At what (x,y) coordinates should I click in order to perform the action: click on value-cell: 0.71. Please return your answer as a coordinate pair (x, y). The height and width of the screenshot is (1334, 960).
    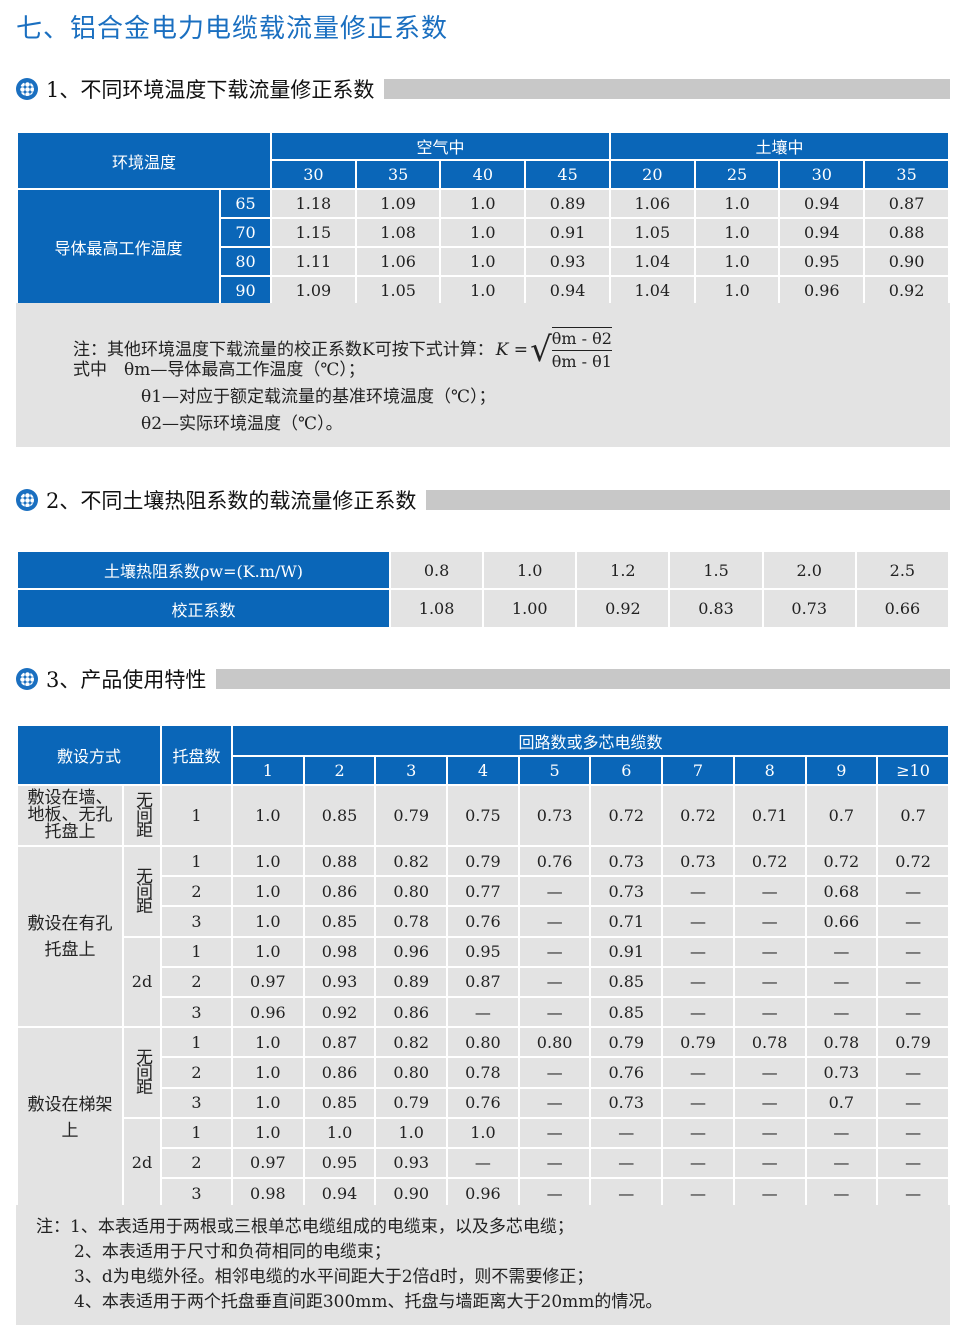
    Looking at the image, I should click on (769, 815).